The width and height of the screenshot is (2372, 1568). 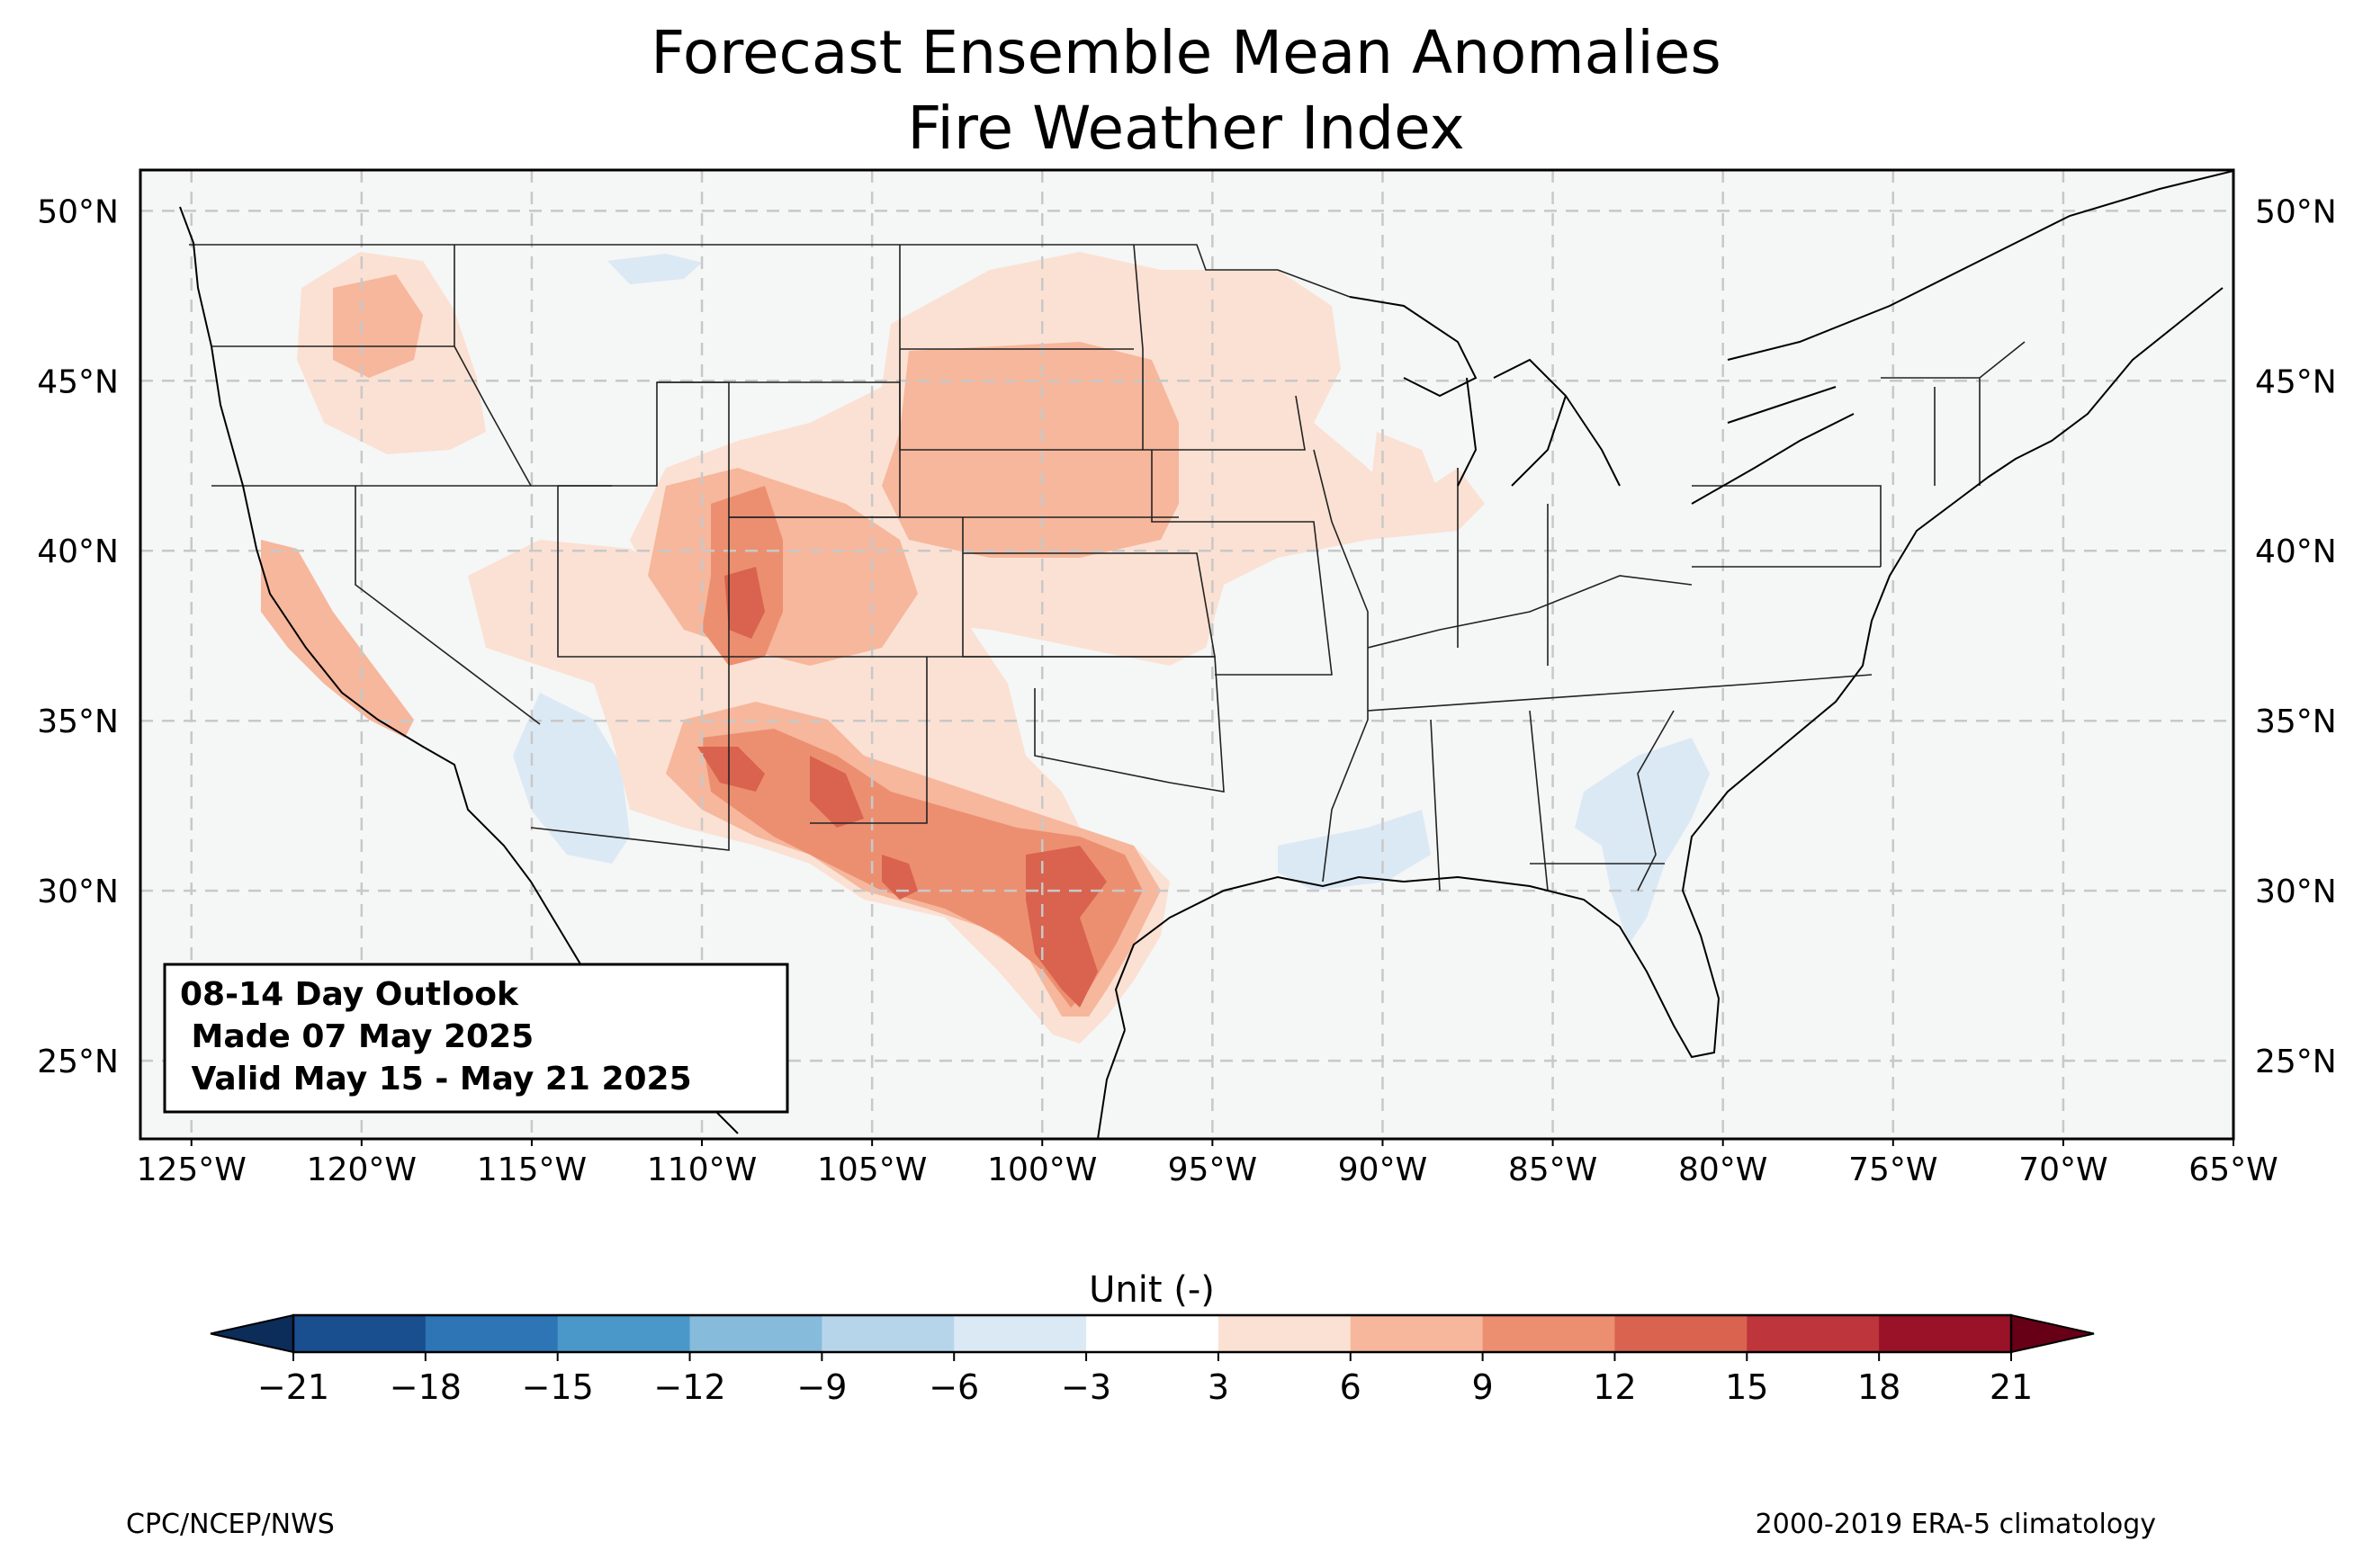 What do you see at coordinates (1553, 1169) in the screenshot?
I see `lon-tick-label: 85°W` at bounding box center [1553, 1169].